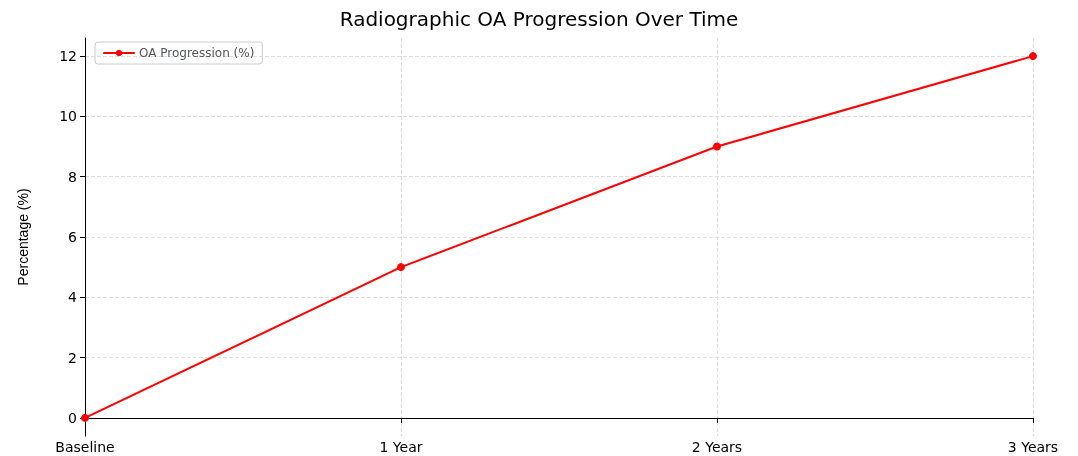 The height and width of the screenshot is (456, 1078). What do you see at coordinates (23, 237) in the screenshot?
I see `y-axis-title: Percentage (%)` at bounding box center [23, 237].